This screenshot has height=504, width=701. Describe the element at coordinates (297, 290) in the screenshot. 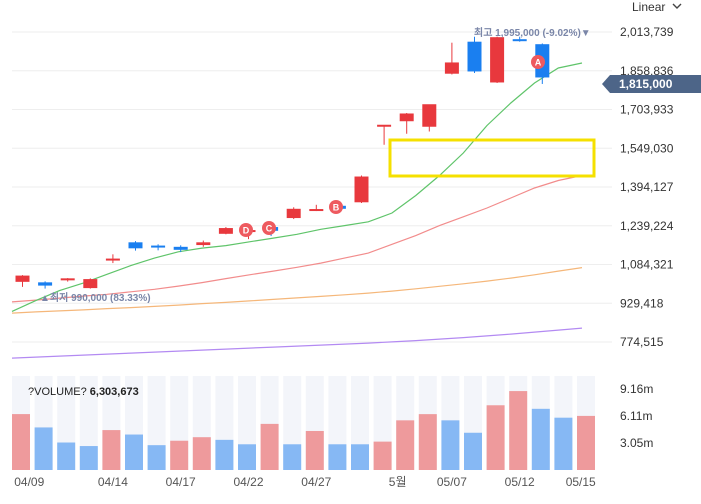

I see `ma60-line` at that location.